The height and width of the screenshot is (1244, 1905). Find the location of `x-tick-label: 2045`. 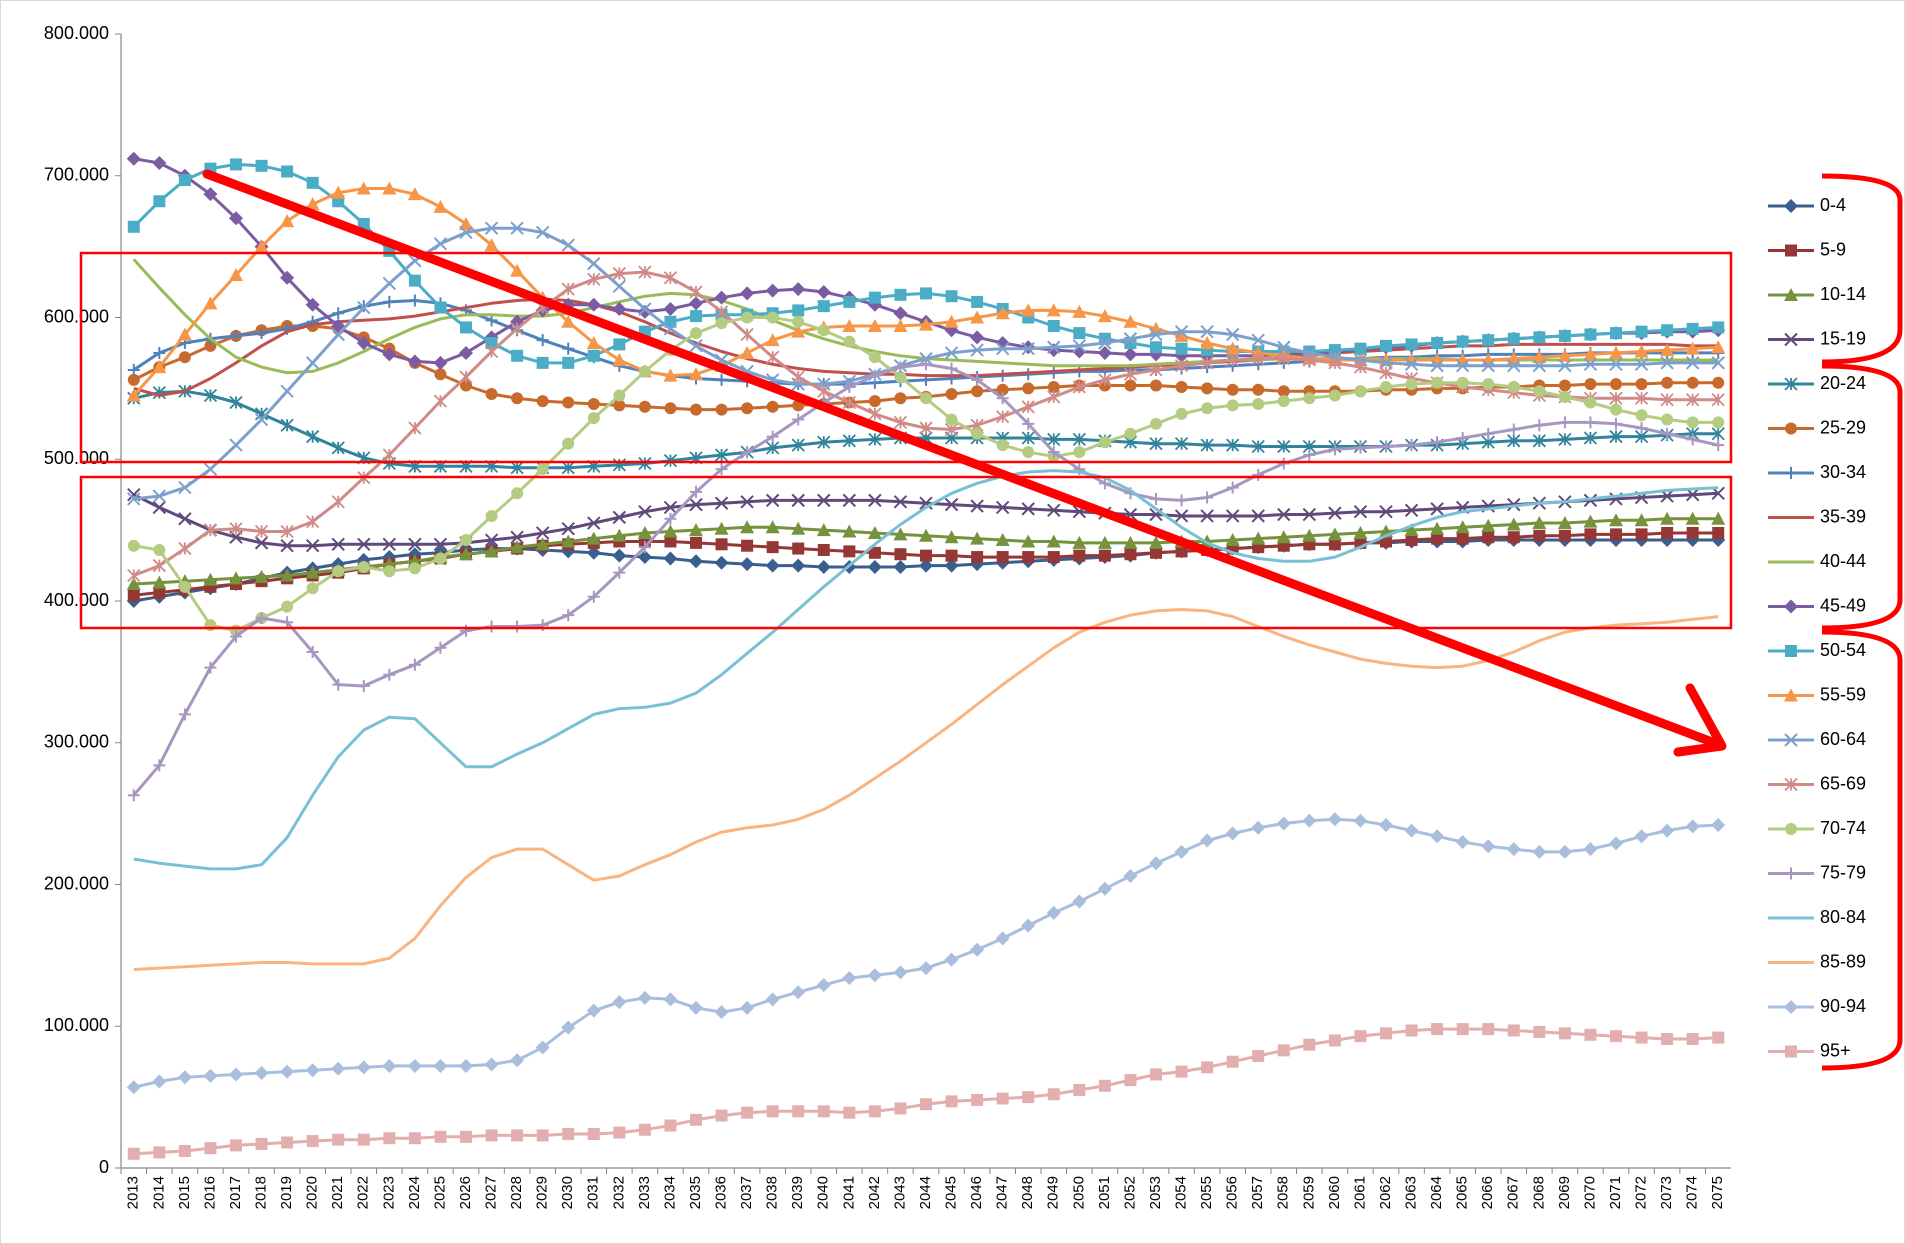

x-tick-label: 2045 is located at coordinates (951, 1192).